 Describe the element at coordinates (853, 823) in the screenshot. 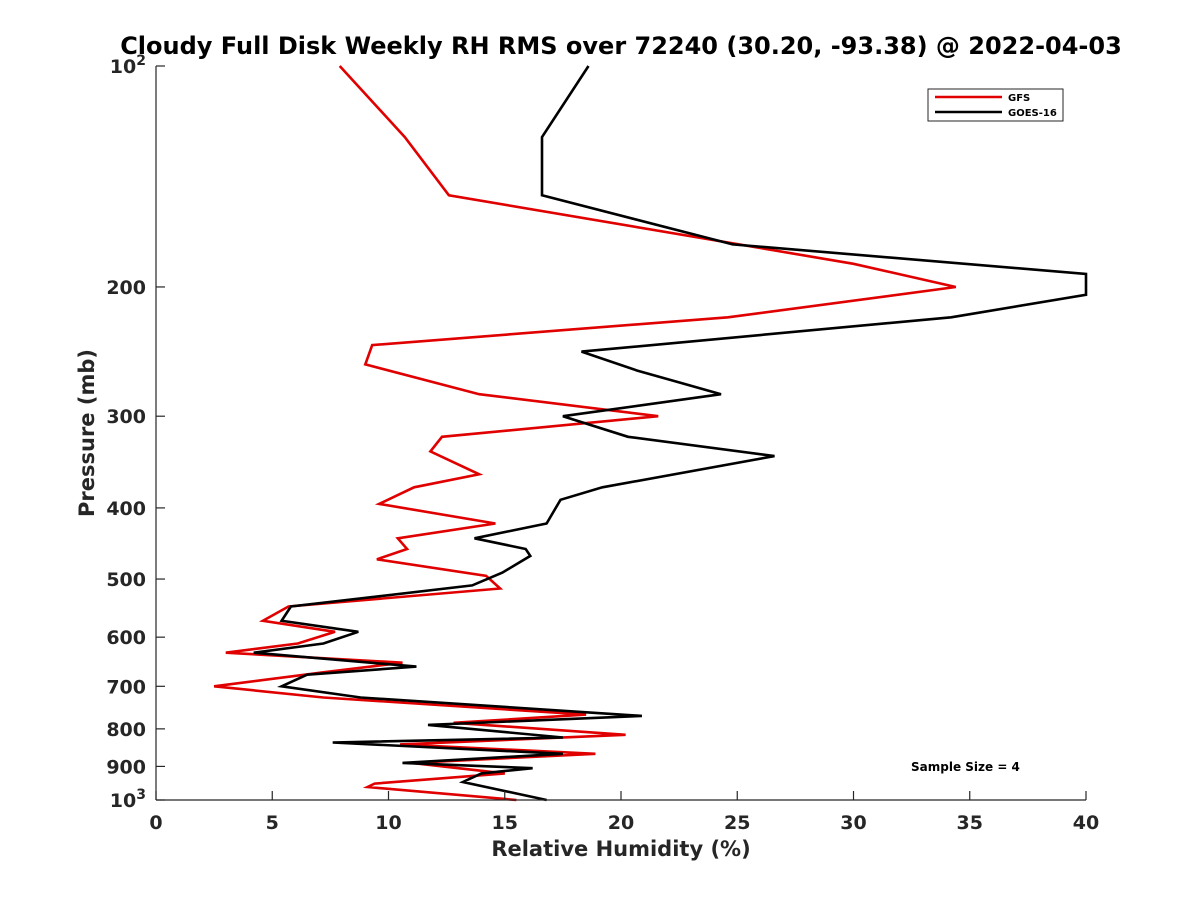

I see `x-tick-label: 30` at that location.